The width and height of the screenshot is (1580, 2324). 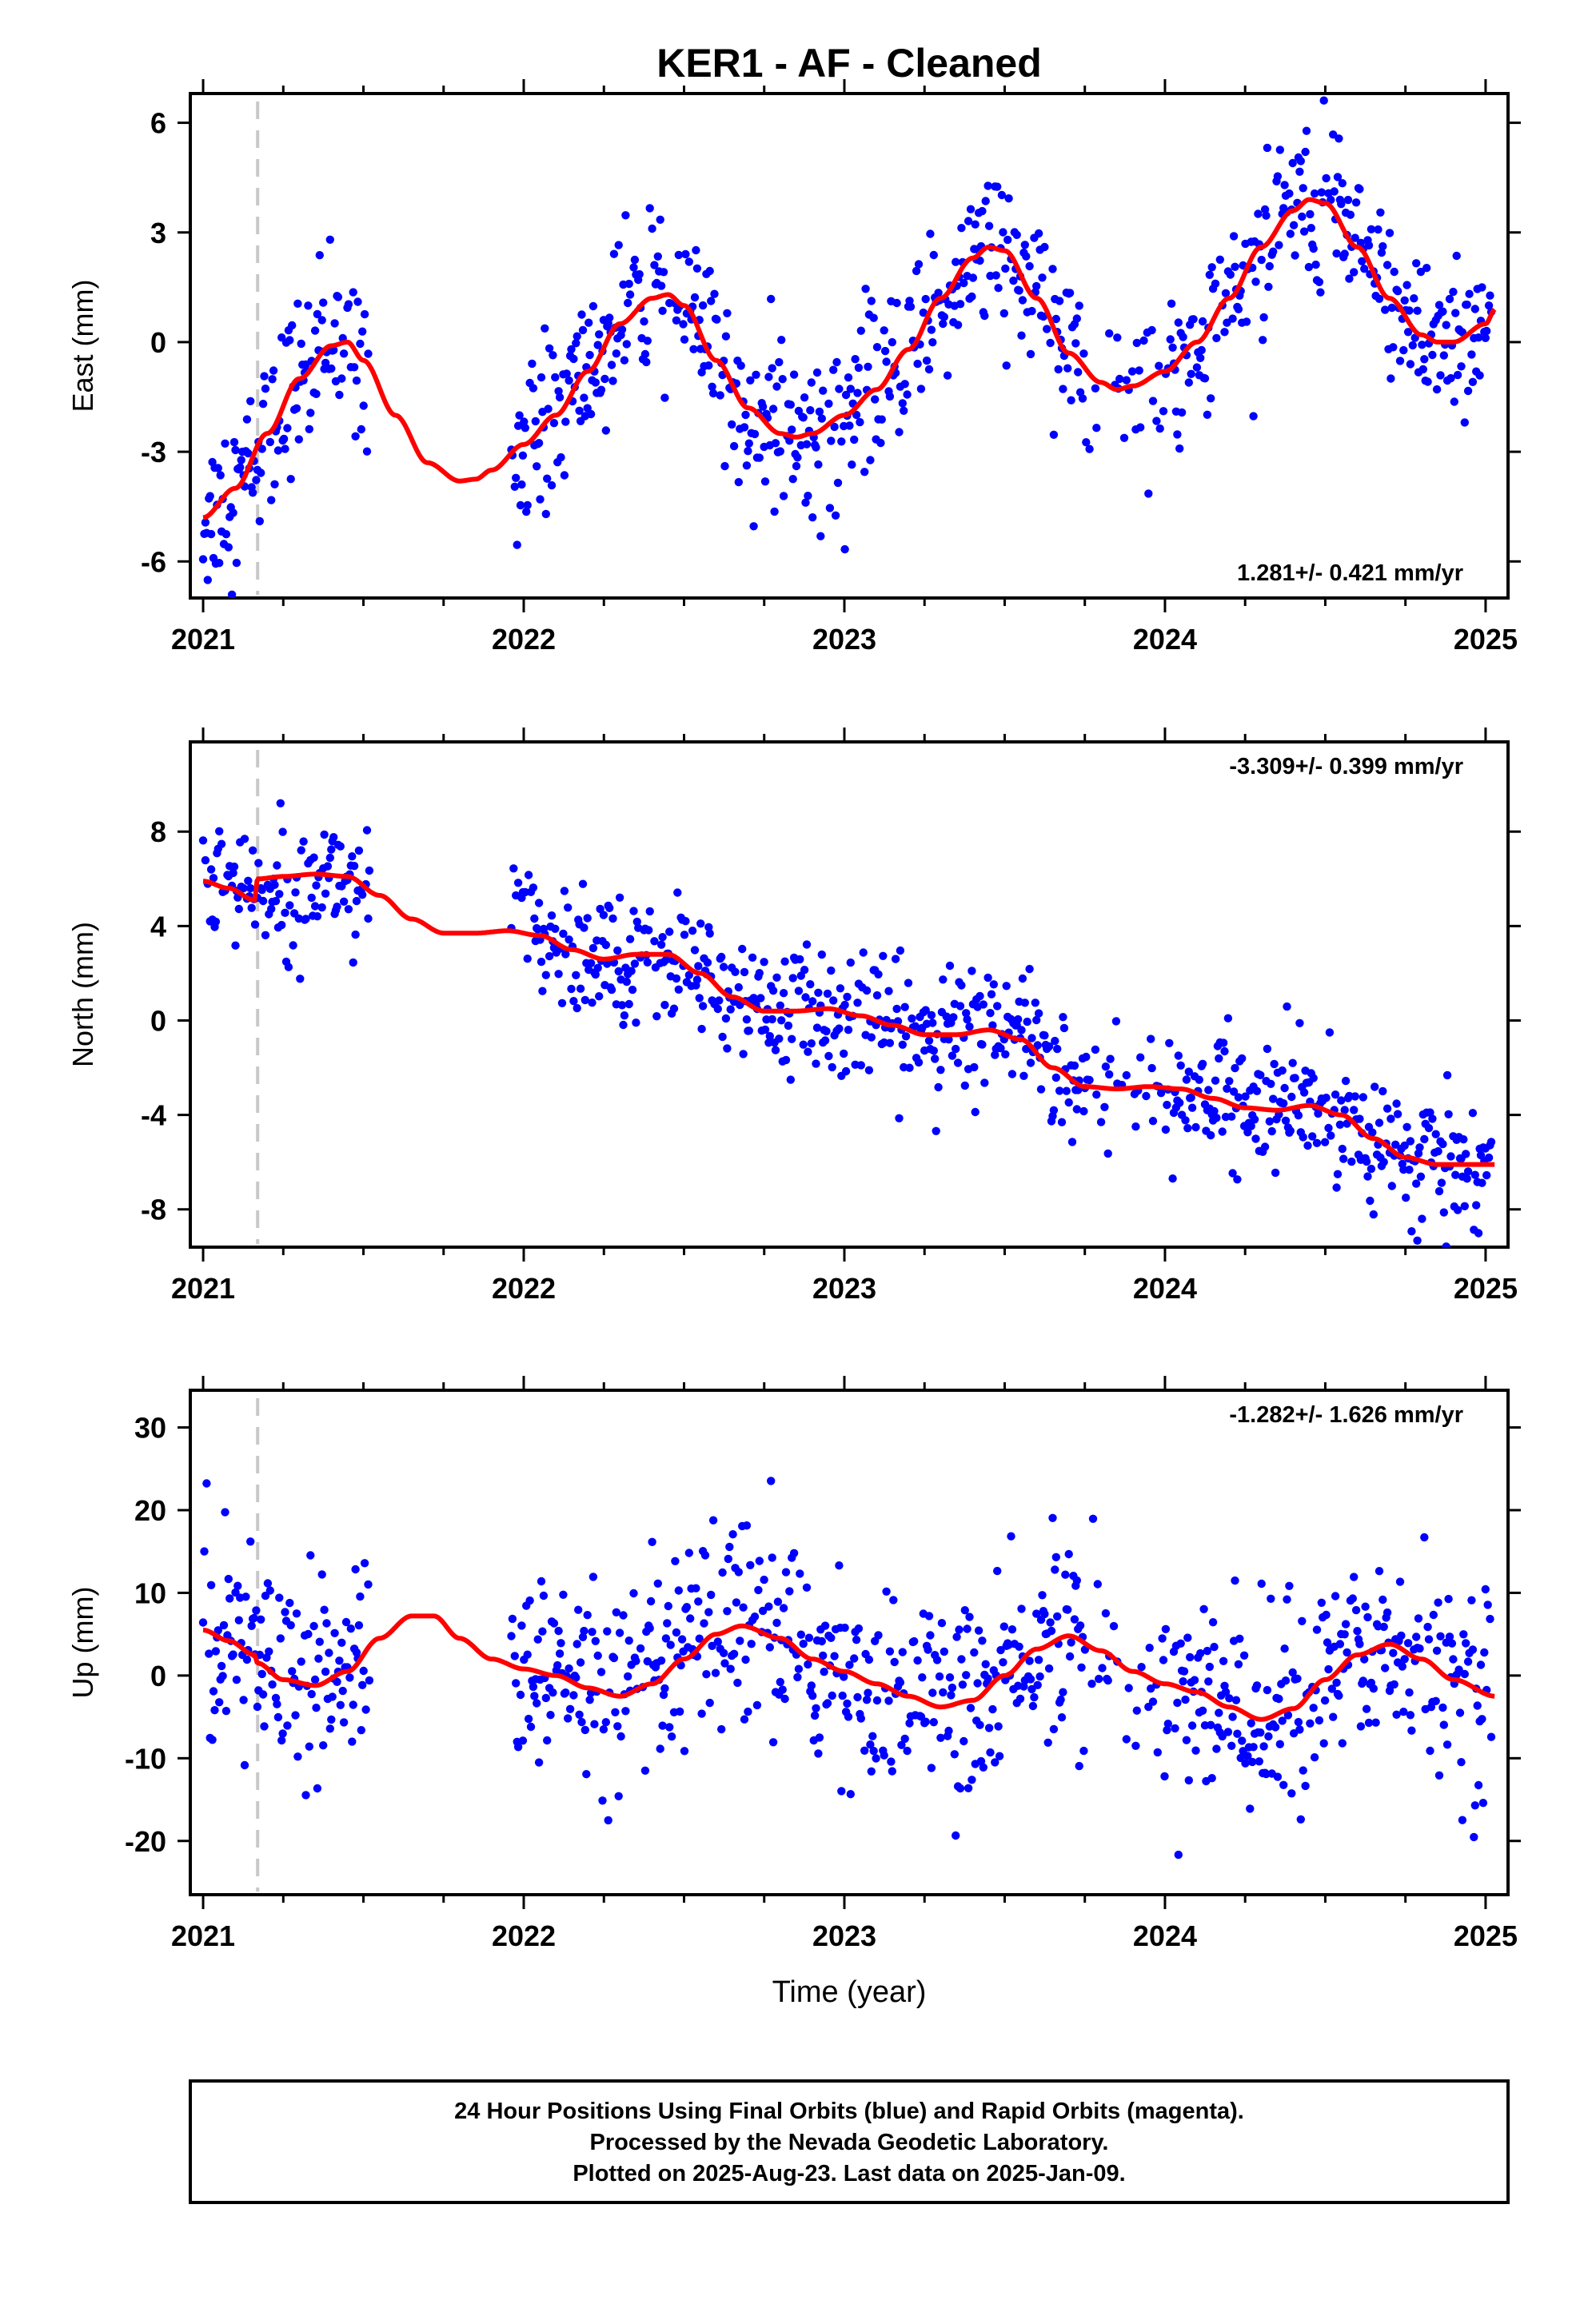 What do you see at coordinates (203, 1935) in the screenshot?
I see `x-tick-label: 2021` at bounding box center [203, 1935].